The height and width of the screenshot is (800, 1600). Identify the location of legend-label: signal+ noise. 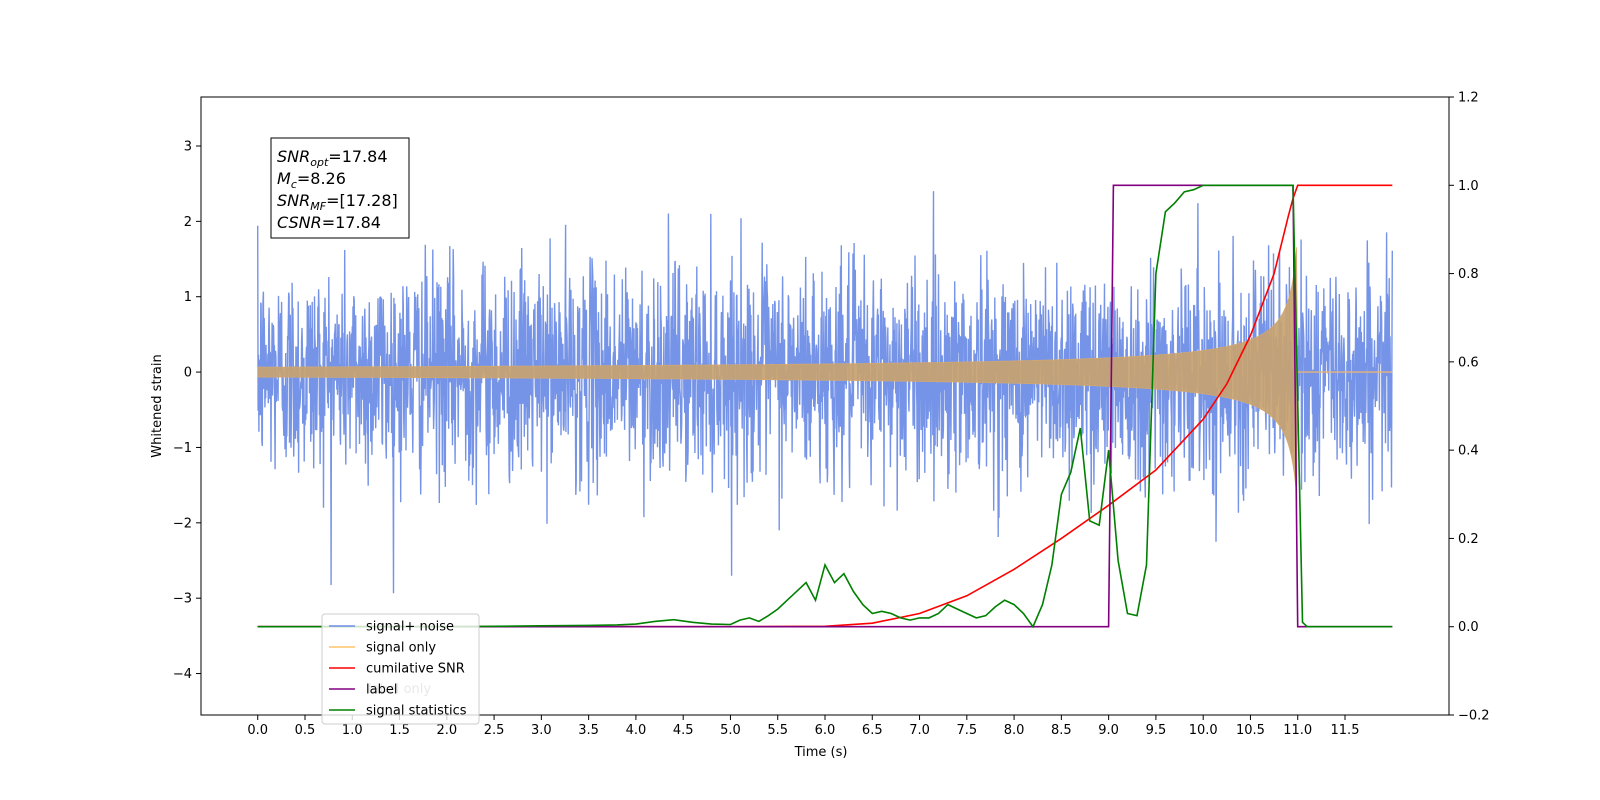
(410, 627).